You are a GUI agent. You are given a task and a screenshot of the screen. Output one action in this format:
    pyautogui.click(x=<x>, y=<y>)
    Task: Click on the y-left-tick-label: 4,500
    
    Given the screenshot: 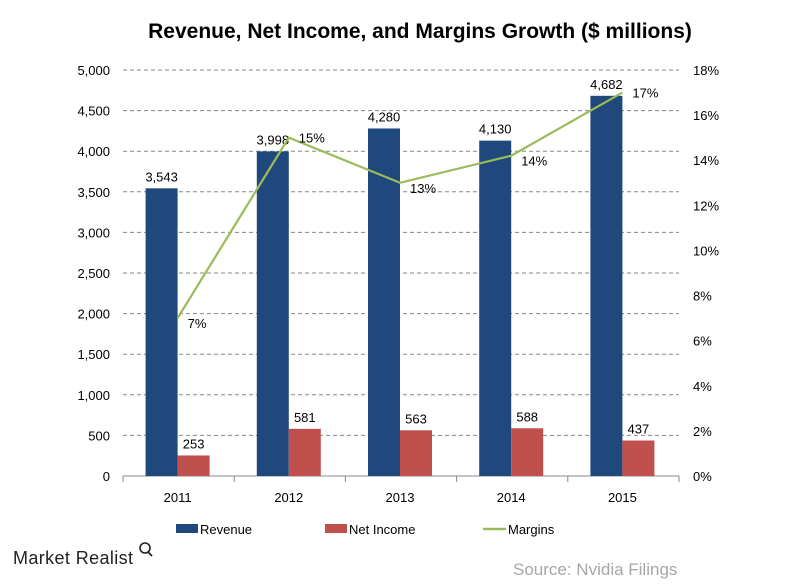 What is the action you would take?
    pyautogui.click(x=93, y=111)
    